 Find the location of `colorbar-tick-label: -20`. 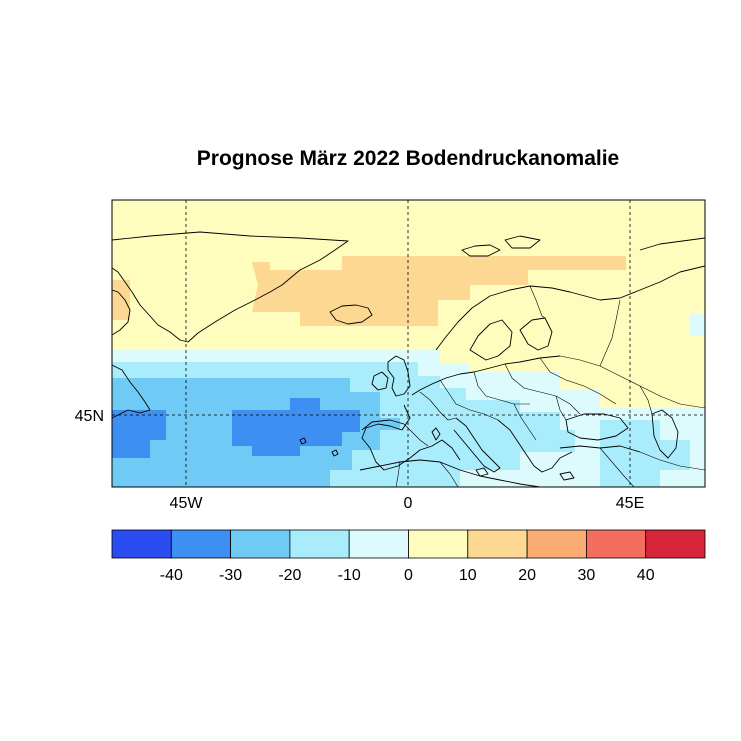

colorbar-tick-label: -20 is located at coordinates (289, 575).